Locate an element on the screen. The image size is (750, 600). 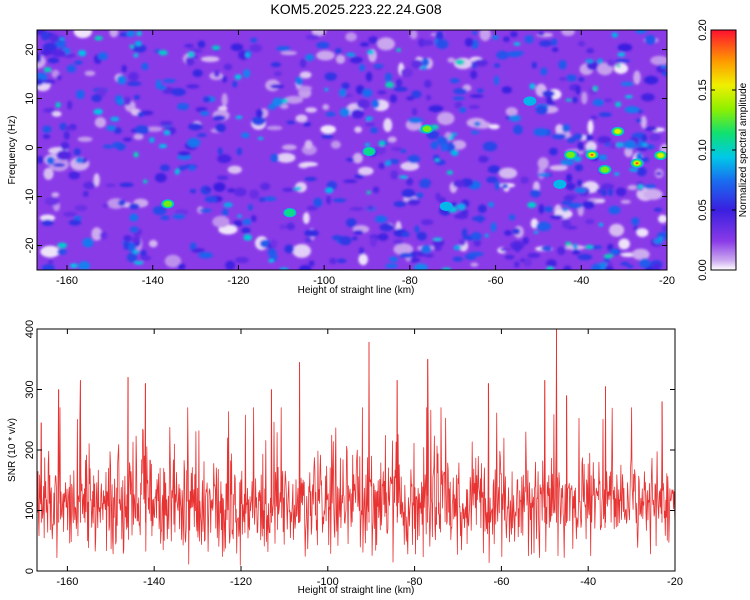
heatmap-hotspot is located at coordinates (446, 206).